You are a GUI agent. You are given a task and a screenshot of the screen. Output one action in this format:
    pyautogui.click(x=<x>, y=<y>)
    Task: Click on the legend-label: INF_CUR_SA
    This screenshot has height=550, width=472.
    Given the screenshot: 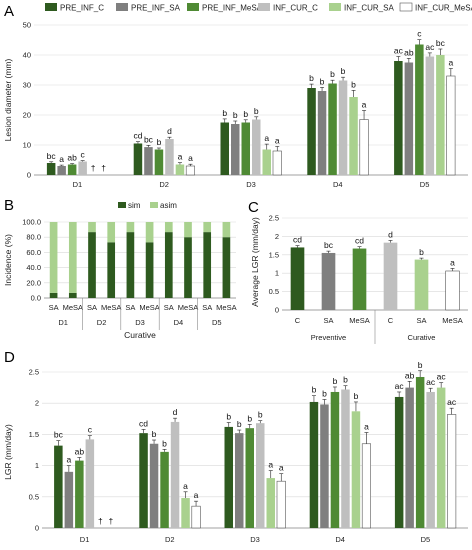 What is the action you would take?
    pyautogui.click(x=369, y=8)
    